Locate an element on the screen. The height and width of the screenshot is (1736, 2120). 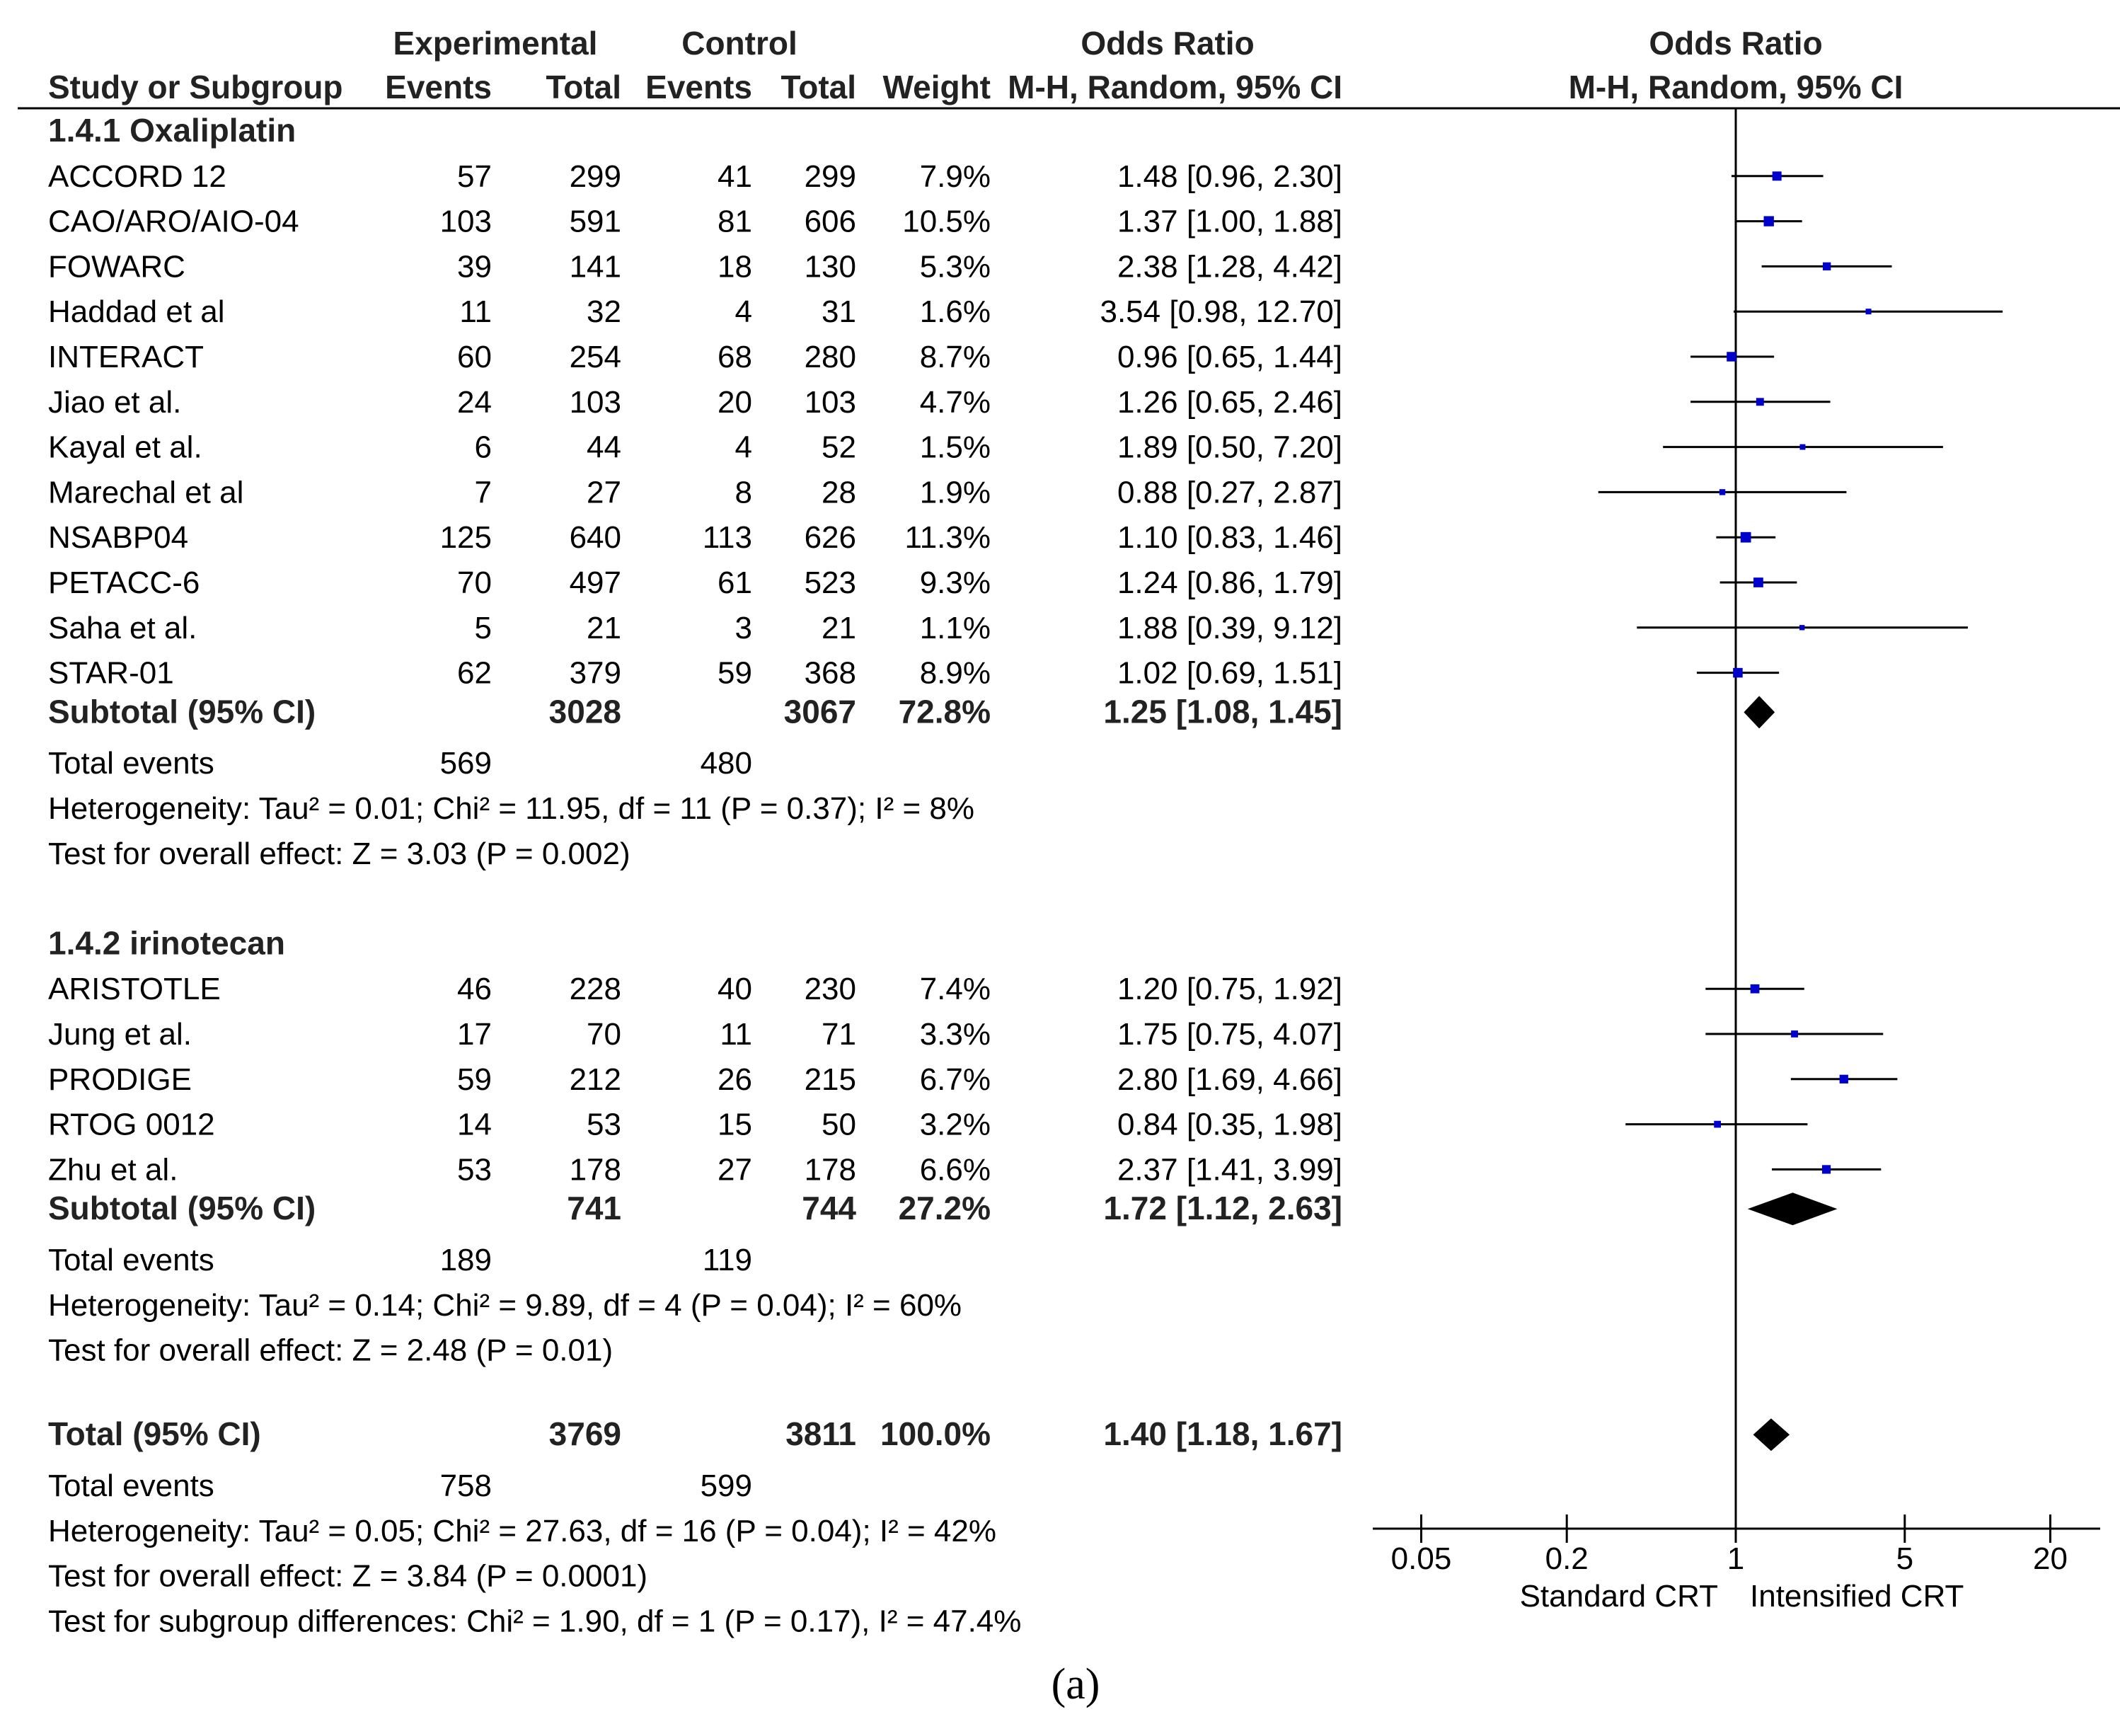
total-control: 31 is located at coordinates (839, 311).